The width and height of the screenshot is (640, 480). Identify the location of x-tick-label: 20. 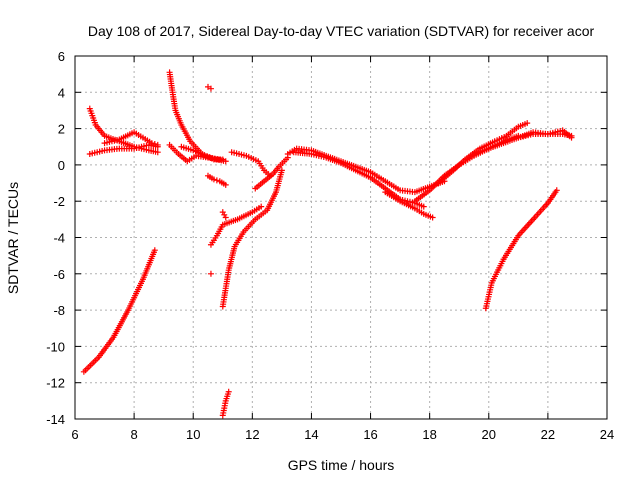
(489, 434).